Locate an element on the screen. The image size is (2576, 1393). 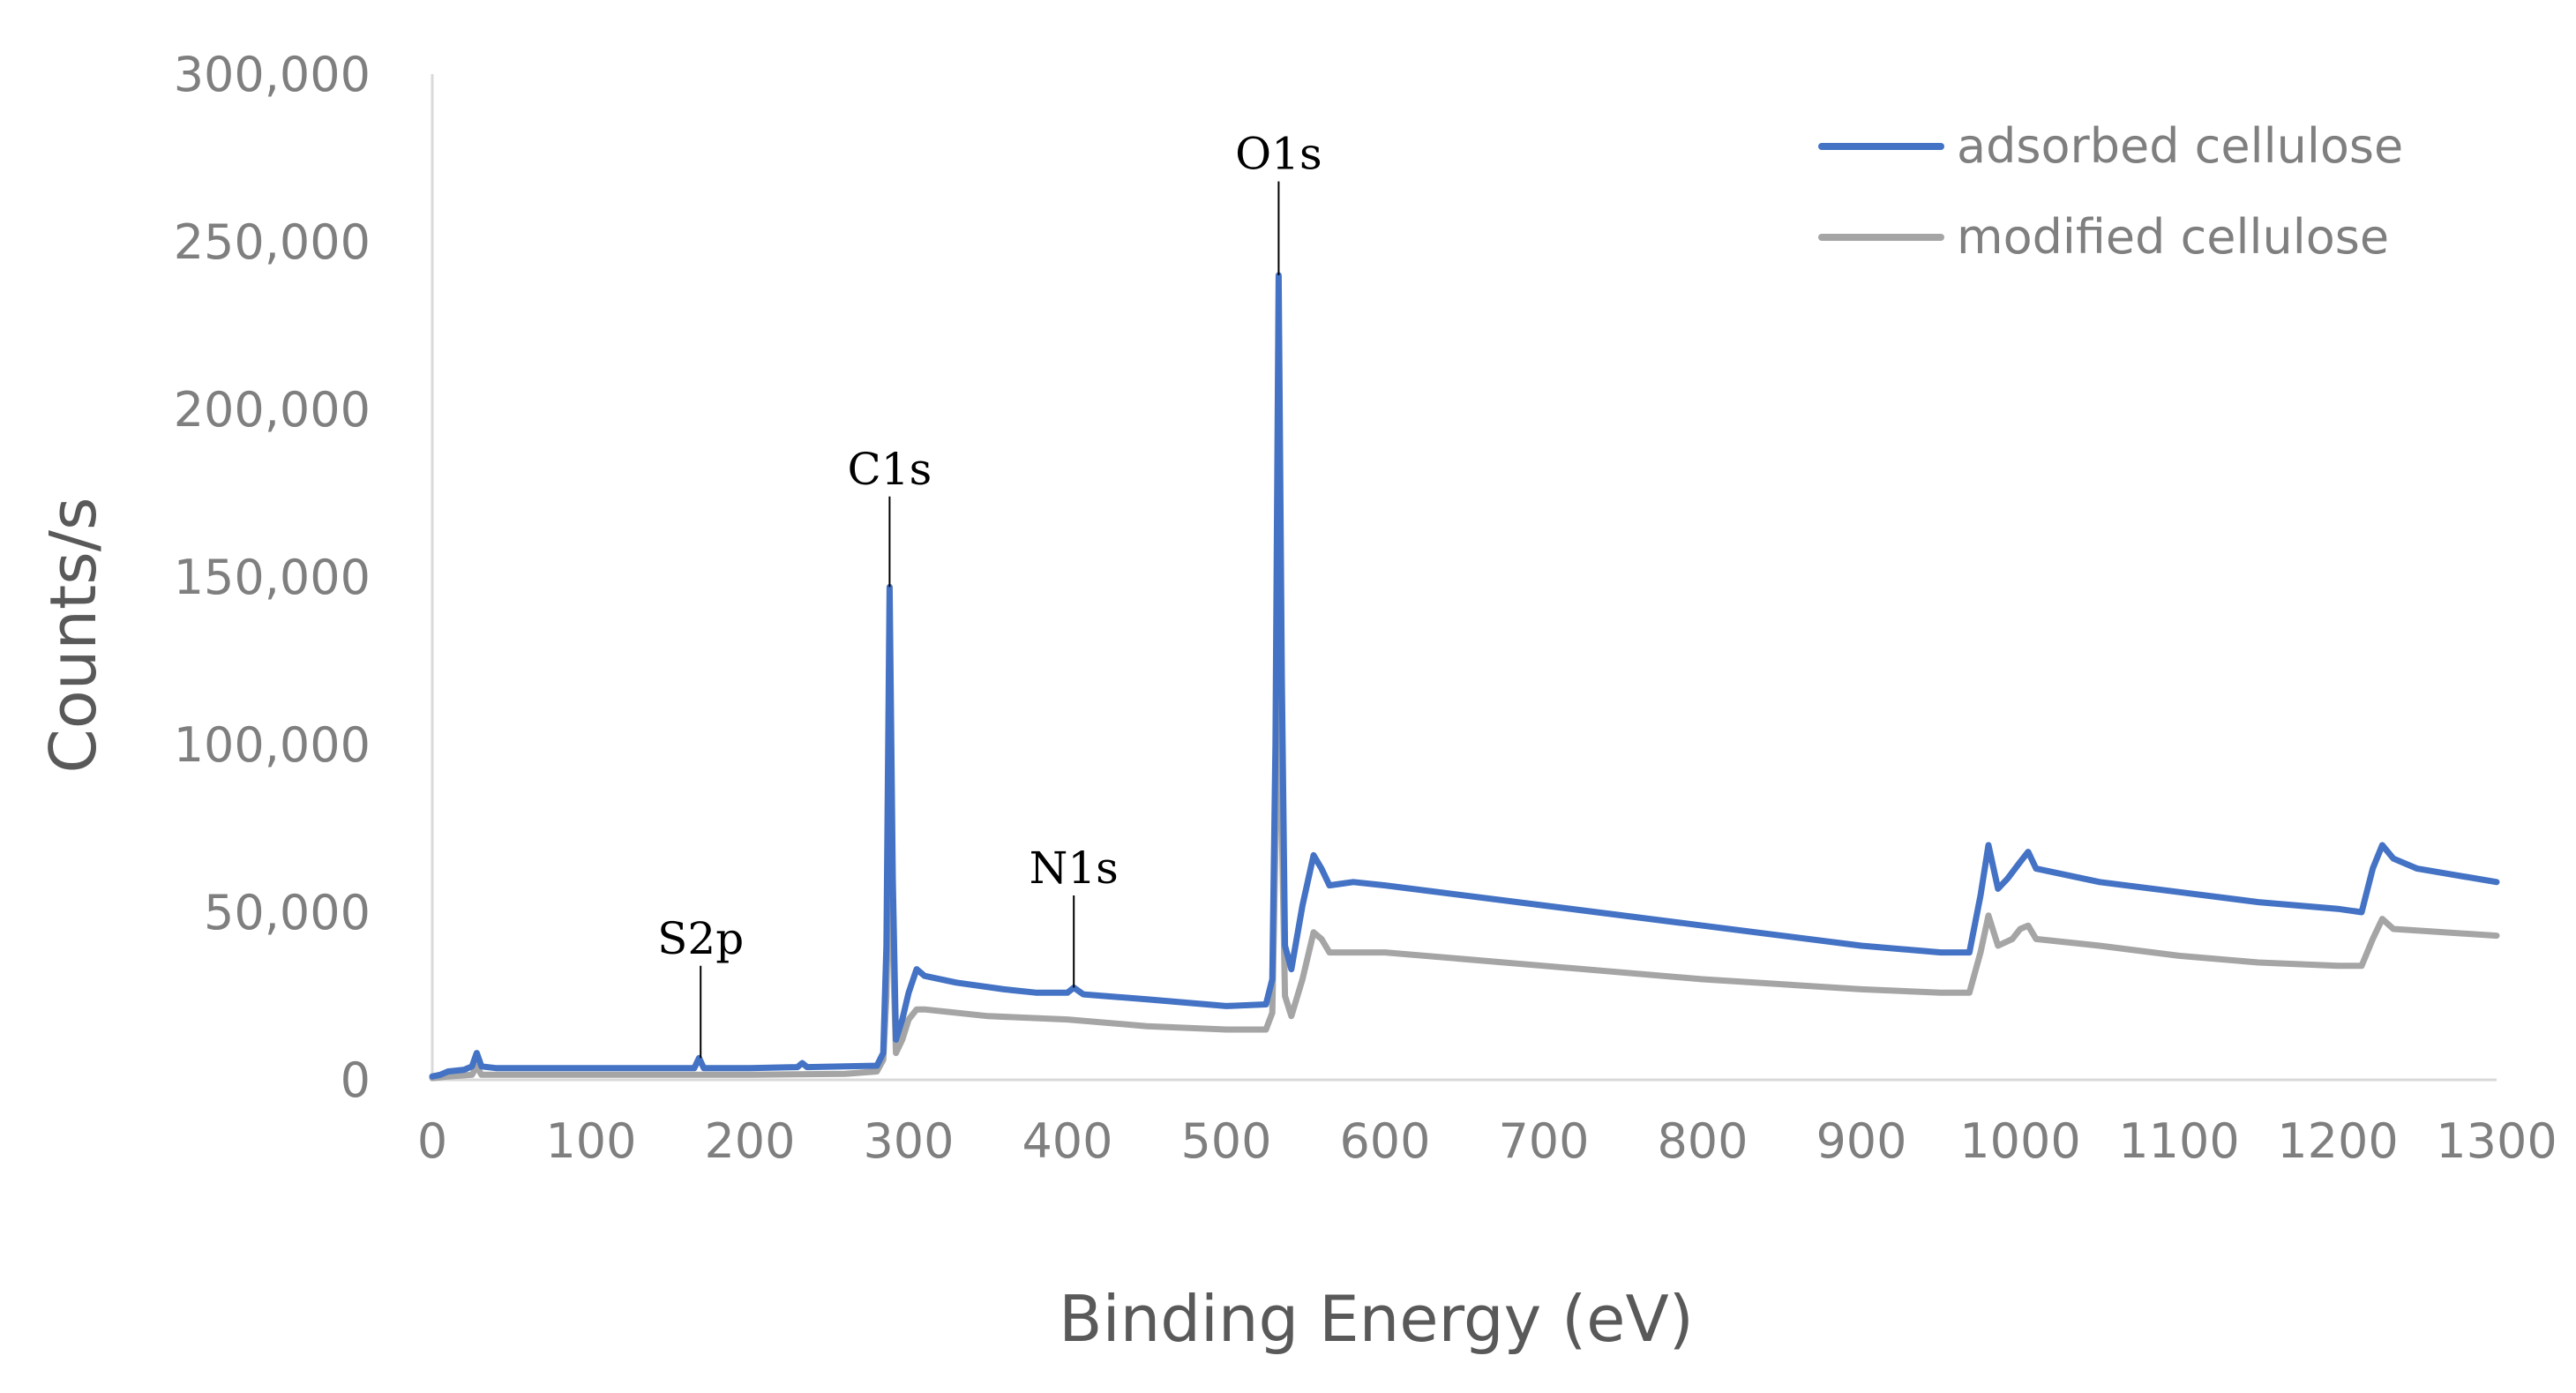
peak-label: S2p is located at coordinates (701, 938).